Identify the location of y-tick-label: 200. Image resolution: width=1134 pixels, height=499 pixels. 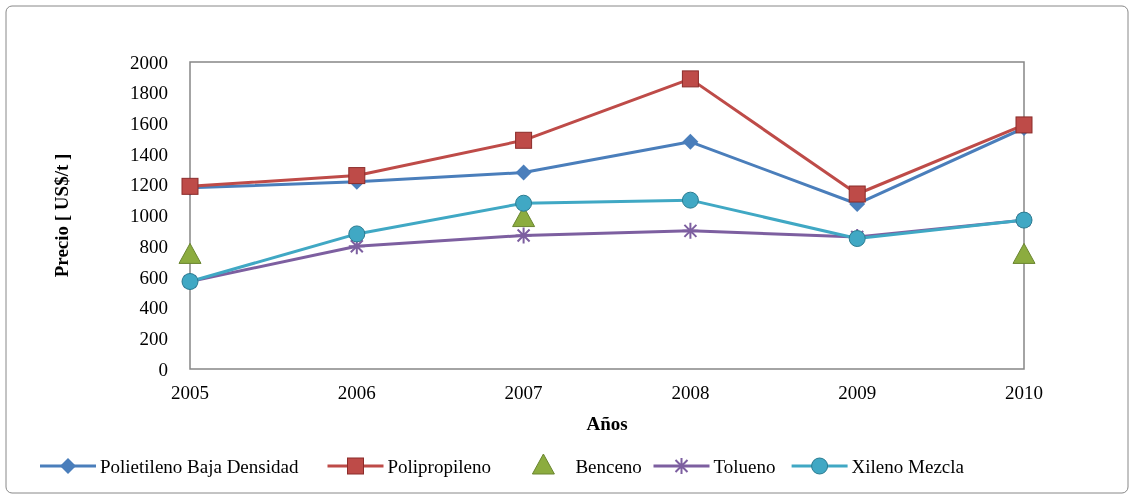
(153, 338).